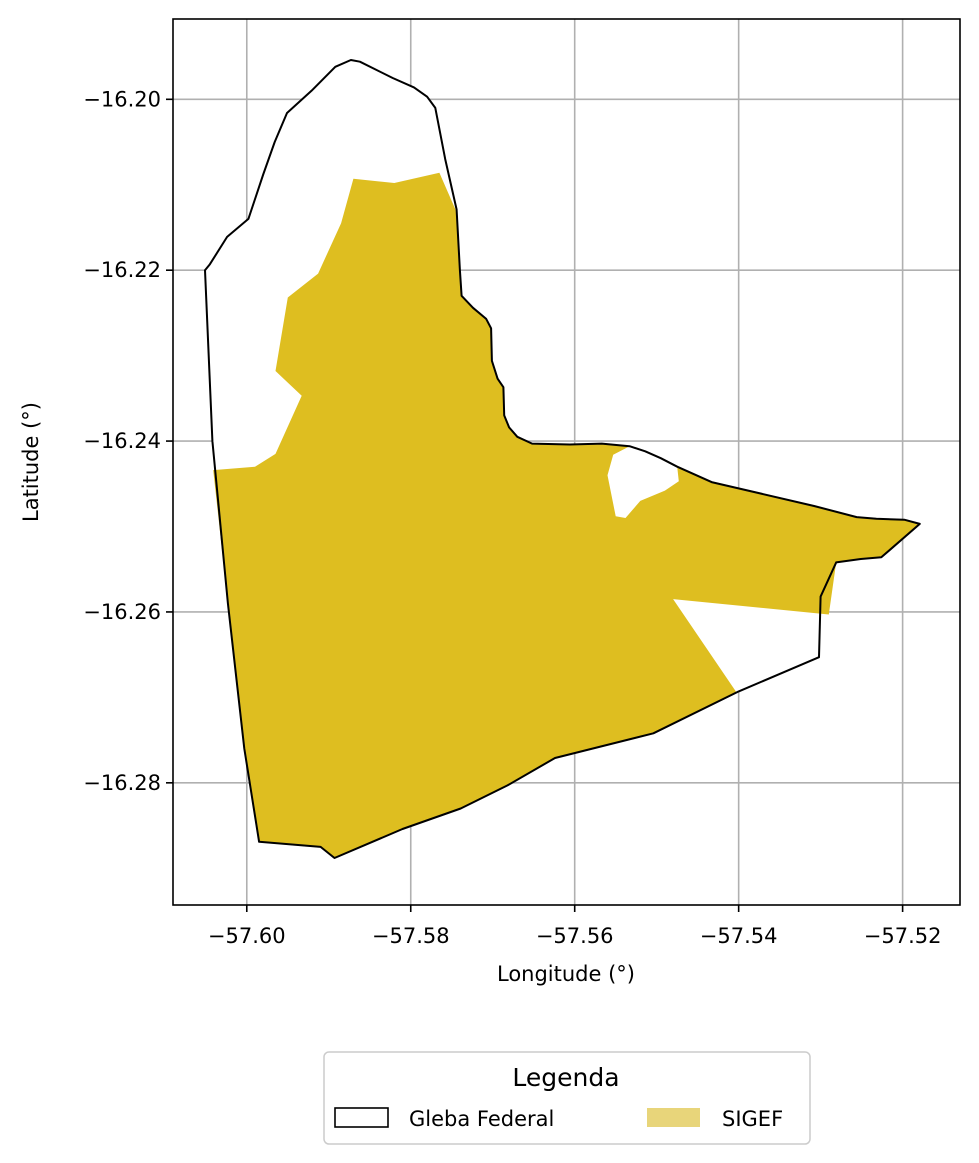  Describe the element at coordinates (361, 1117) in the screenshot. I see `legend-swatch-gleba-federal` at that location.